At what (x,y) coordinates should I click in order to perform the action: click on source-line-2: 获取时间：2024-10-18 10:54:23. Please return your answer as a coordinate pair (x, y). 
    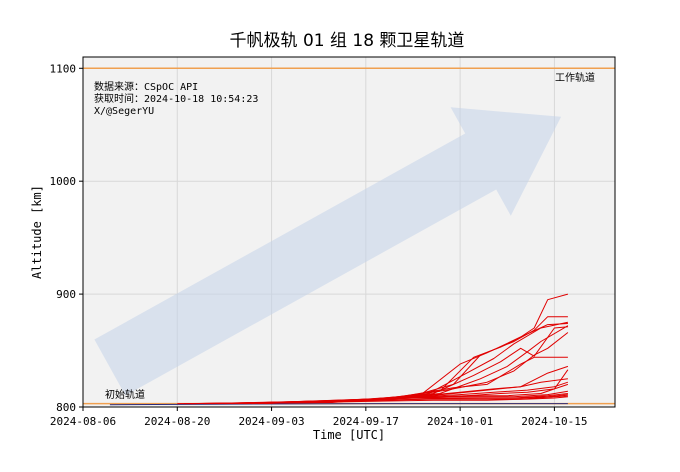
    Looking at the image, I should click on (176, 98).